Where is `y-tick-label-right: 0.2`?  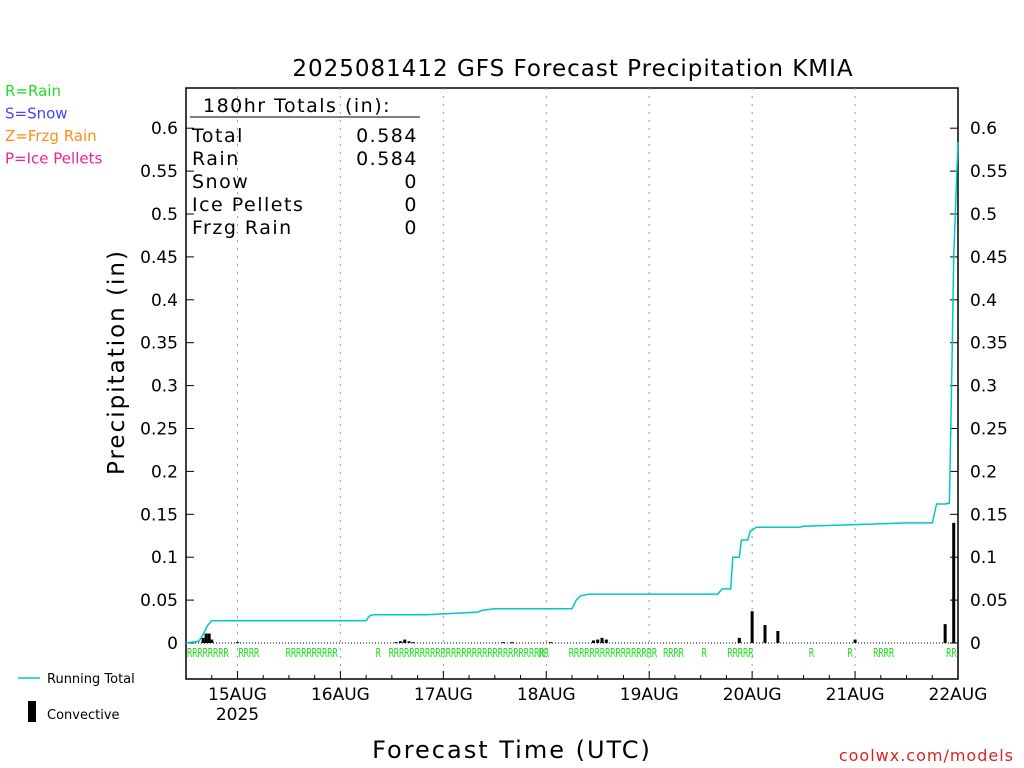
y-tick-label-right: 0.2 is located at coordinates (983, 472).